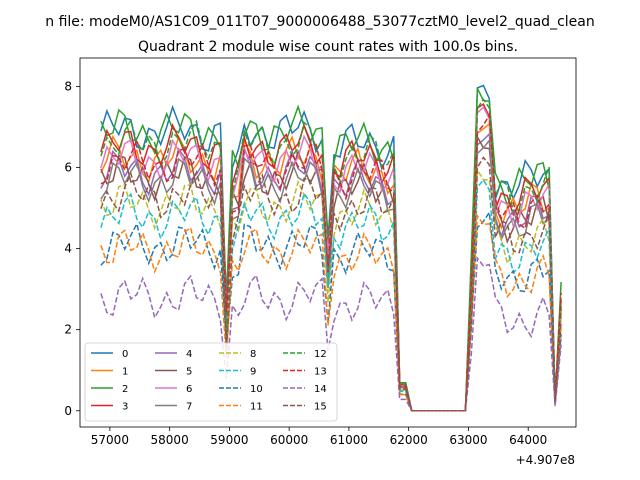  Describe the element at coordinates (189, 407) in the screenshot. I see `legend-label-7: 7` at that location.